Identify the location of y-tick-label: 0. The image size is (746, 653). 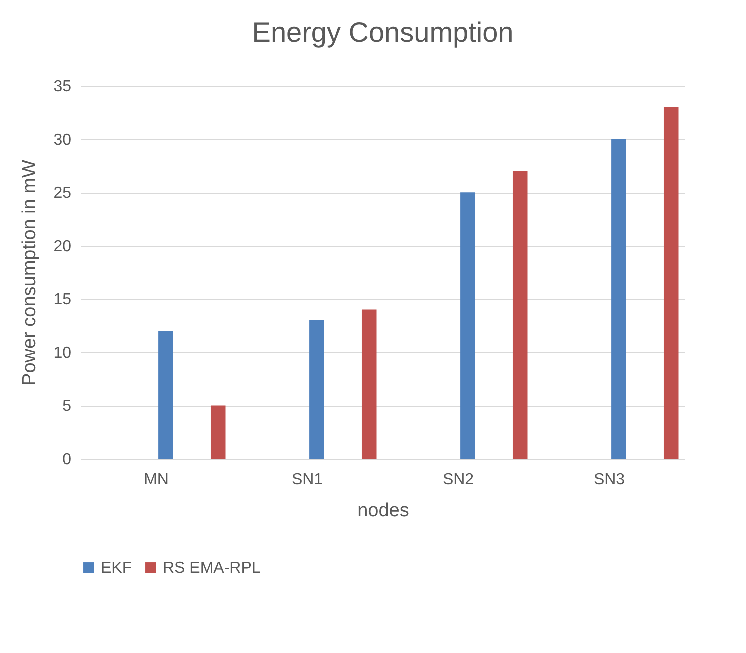
(67, 460).